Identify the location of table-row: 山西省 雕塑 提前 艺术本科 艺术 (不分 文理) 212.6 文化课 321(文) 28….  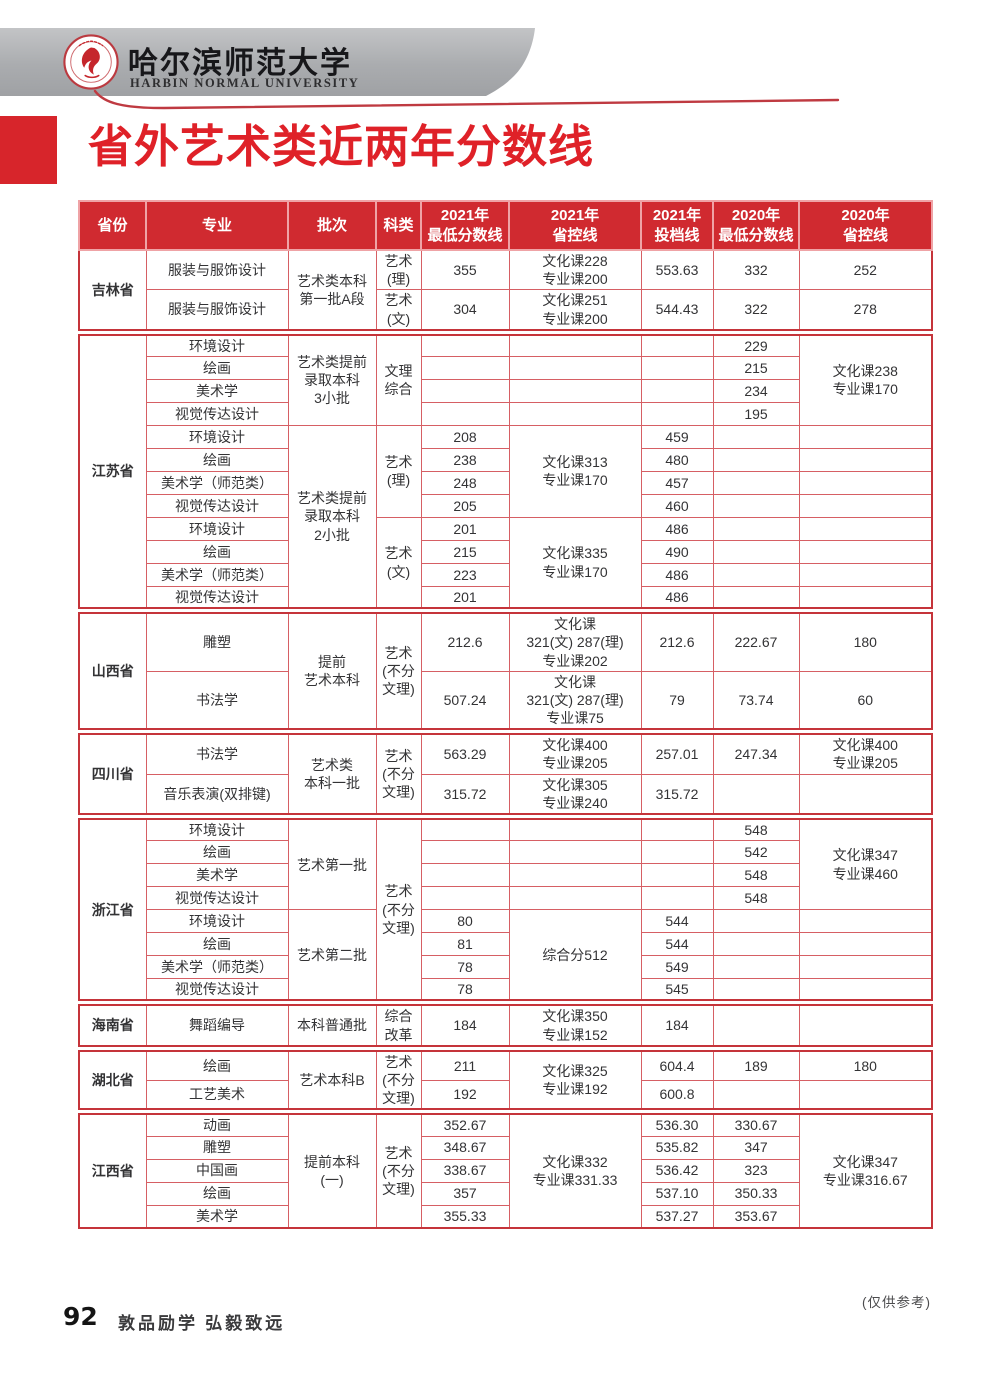
(505, 670).